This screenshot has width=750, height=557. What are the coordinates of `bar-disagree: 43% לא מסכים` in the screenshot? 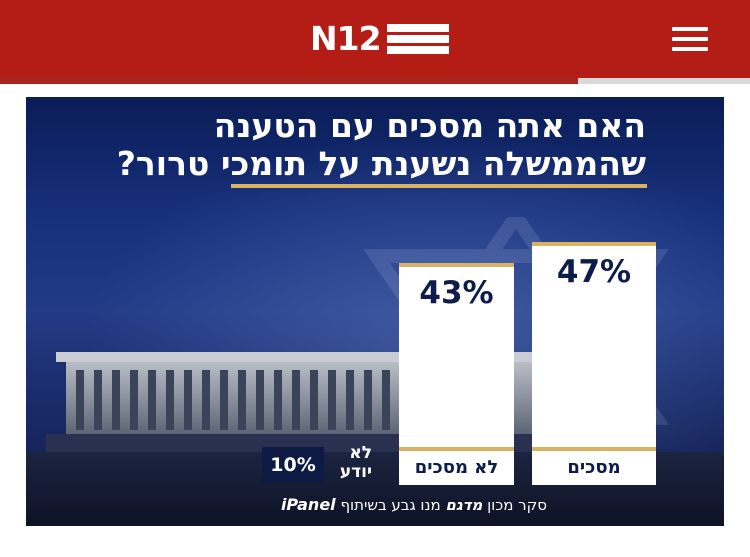 It's located at (456, 374).